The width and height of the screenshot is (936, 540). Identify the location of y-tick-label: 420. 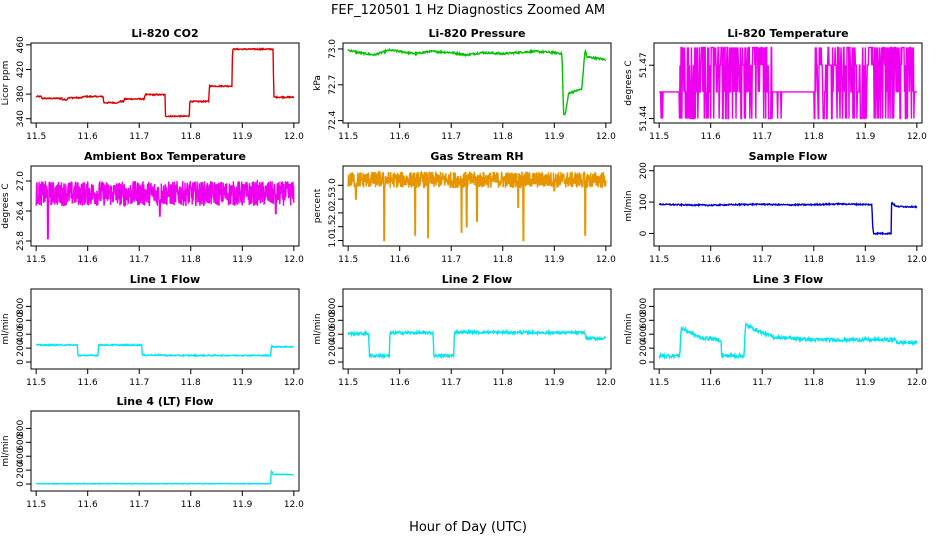
(21, 69).